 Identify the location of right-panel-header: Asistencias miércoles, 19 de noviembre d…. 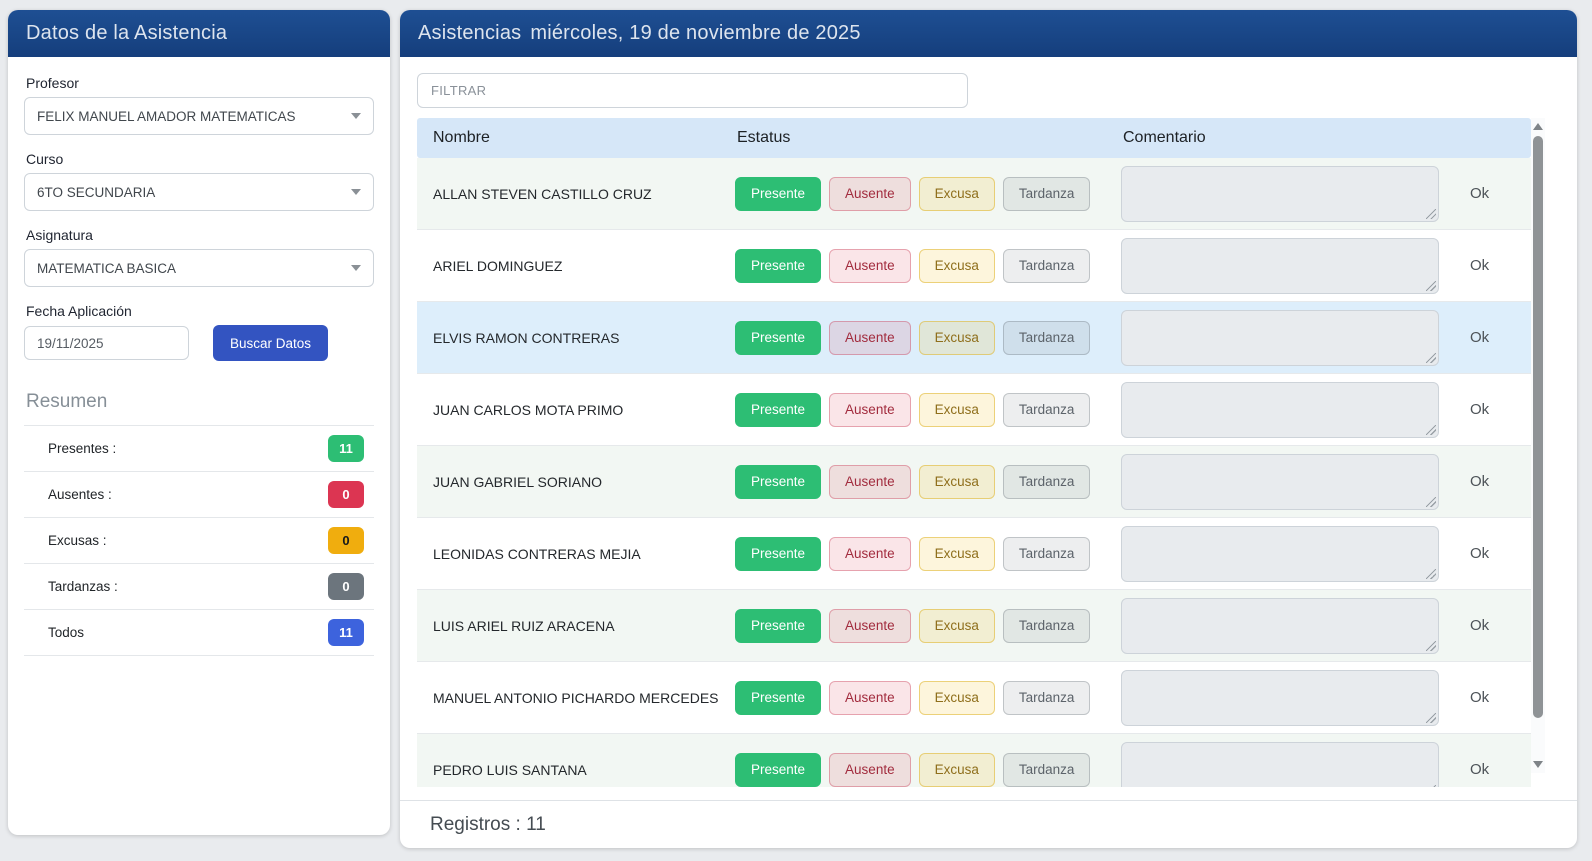
(988, 33).